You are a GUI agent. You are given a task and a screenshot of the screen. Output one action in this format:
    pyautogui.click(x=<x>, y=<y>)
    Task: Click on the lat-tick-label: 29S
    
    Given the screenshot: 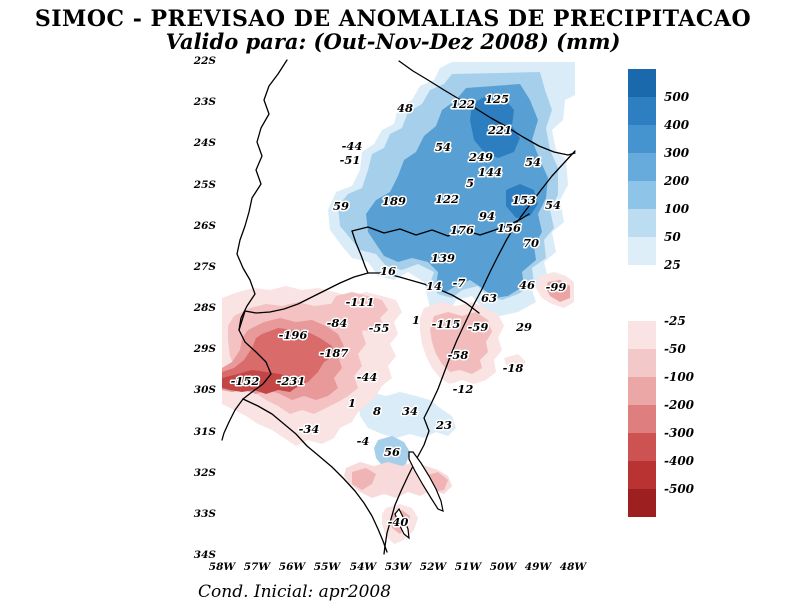 What is the action you would take?
    pyautogui.click(x=205, y=349)
    